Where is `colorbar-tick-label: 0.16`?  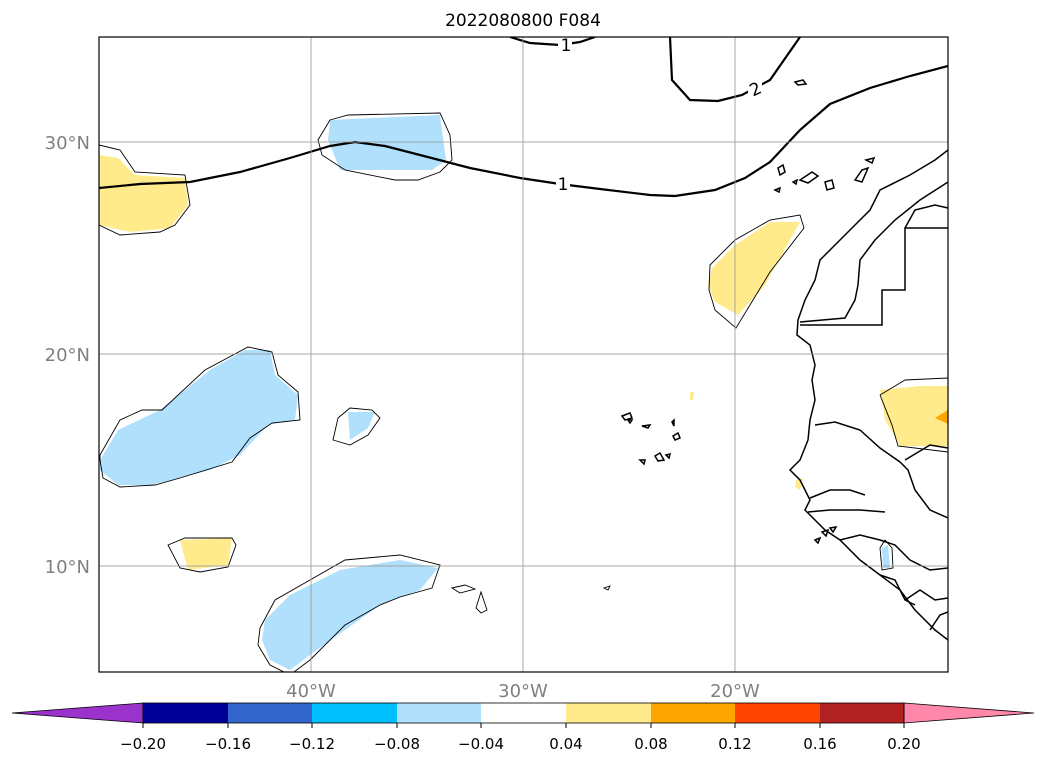 colorbar-tick-label: 0.16 is located at coordinates (819, 744).